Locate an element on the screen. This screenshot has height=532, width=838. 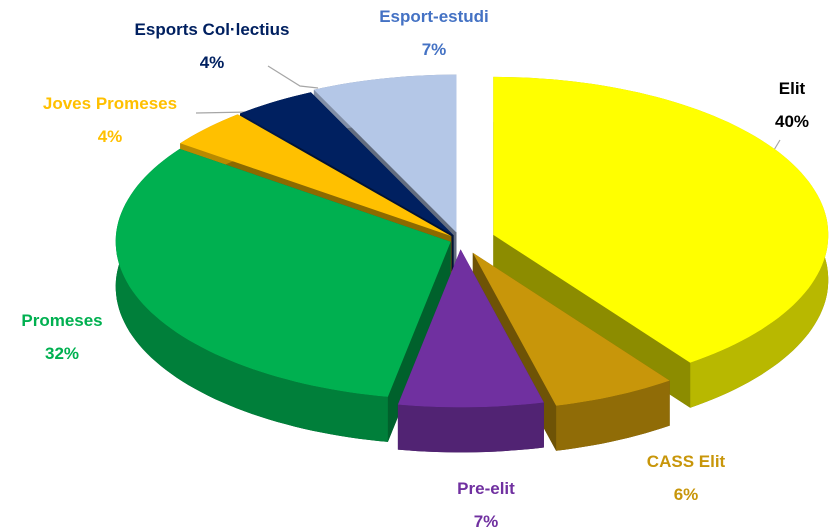
value-label: 32% is located at coordinates (62, 353).